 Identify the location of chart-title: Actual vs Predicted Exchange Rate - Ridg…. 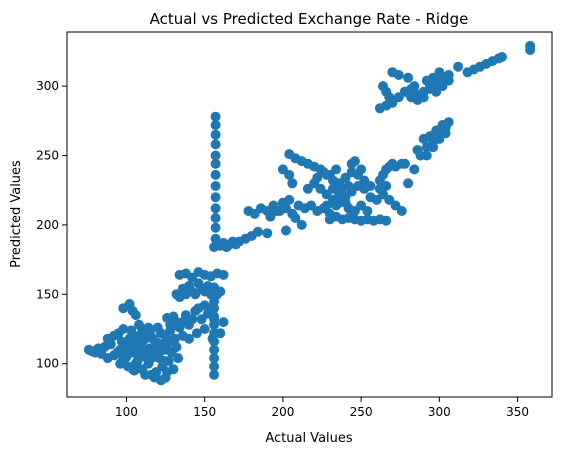
(309, 19).